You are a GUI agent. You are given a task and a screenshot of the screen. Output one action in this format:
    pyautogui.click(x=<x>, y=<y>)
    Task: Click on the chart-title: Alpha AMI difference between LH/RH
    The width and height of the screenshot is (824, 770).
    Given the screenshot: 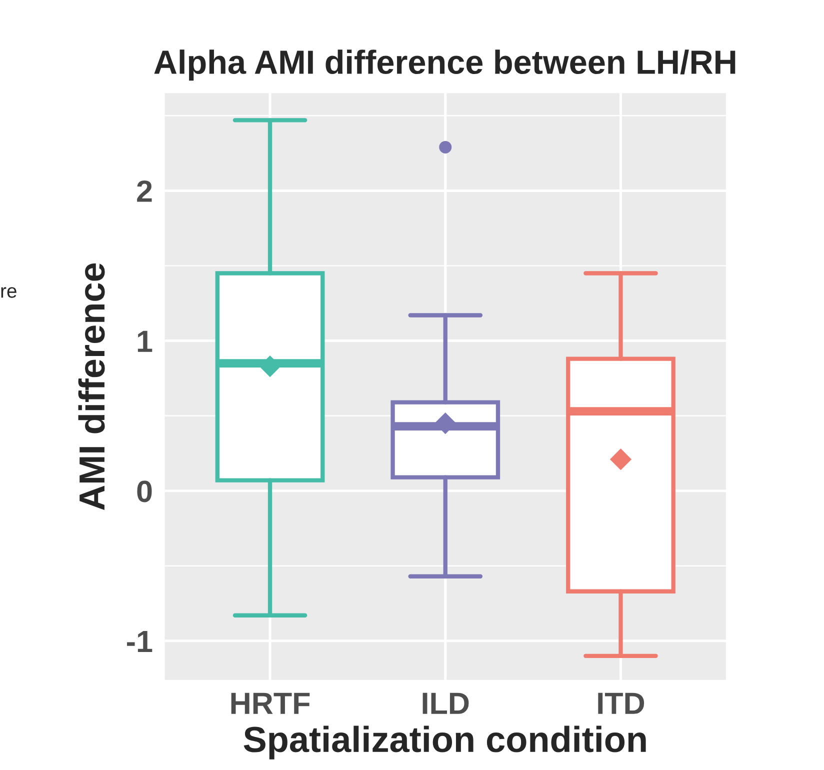 What is the action you would take?
    pyautogui.click(x=445, y=65)
    